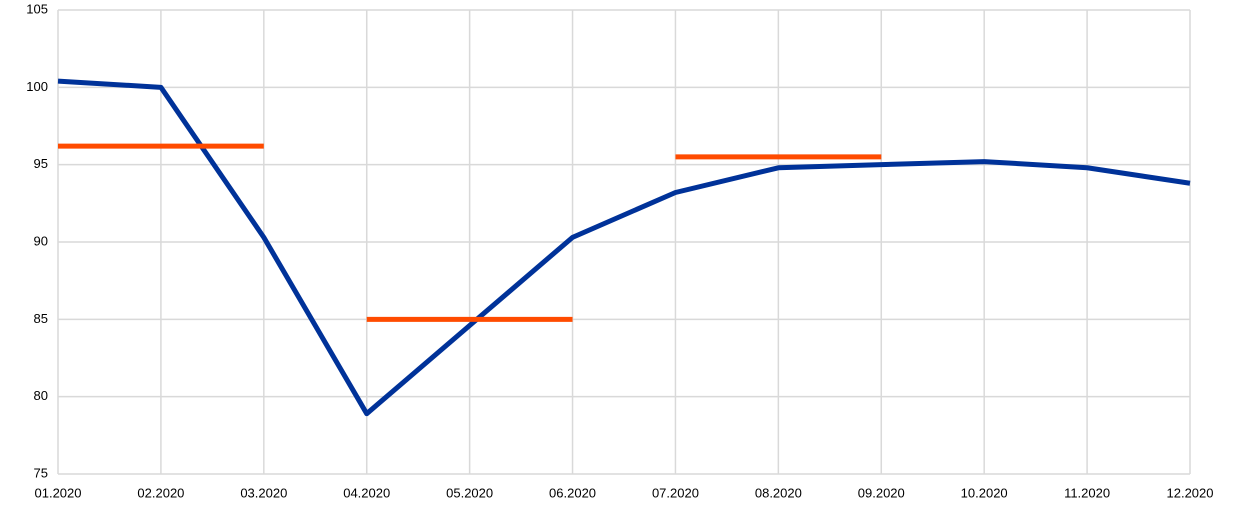 The width and height of the screenshot is (1240, 512). Describe the element at coordinates (41, 240) in the screenshot. I see `y-tick-label: 90` at that location.